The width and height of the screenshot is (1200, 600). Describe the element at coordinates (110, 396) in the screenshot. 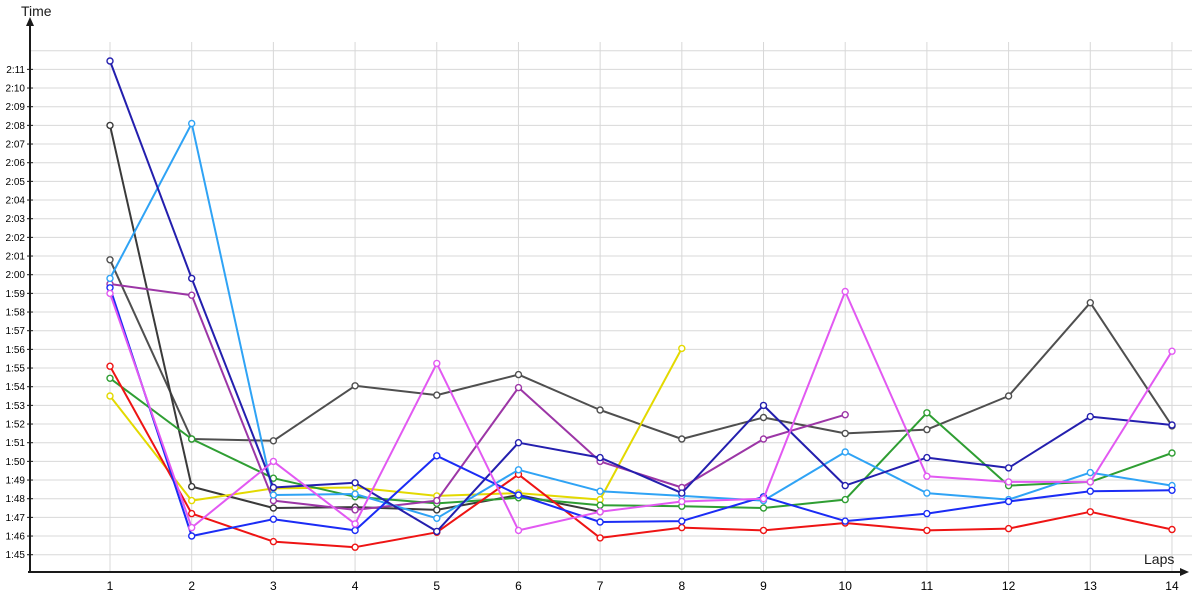

I see `data-point-yellow-lap1` at that location.